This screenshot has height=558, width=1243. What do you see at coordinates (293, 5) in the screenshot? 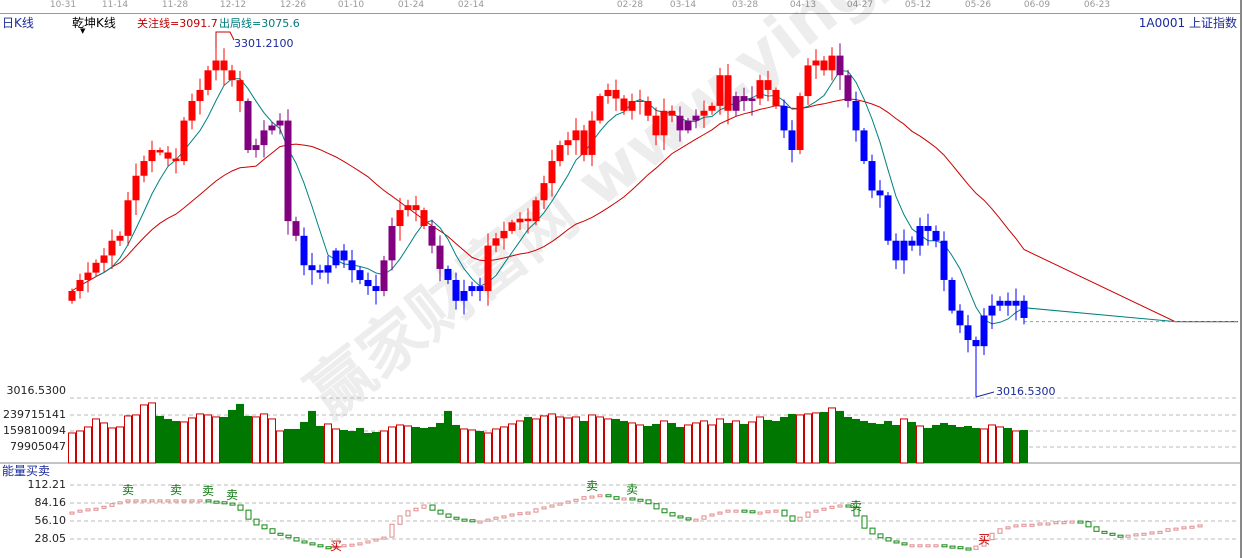
I see `date-tick: 12-26` at bounding box center [293, 5].